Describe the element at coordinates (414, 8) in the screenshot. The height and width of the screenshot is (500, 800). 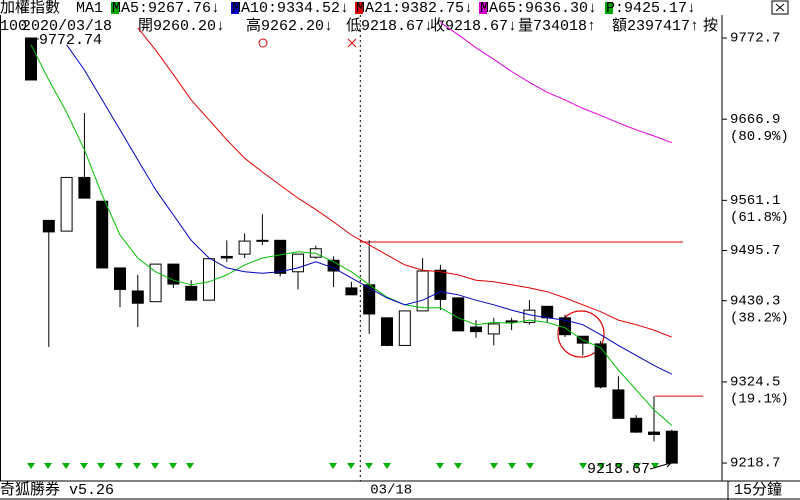
I see `indicator: MA21:9382.75↓` at that location.